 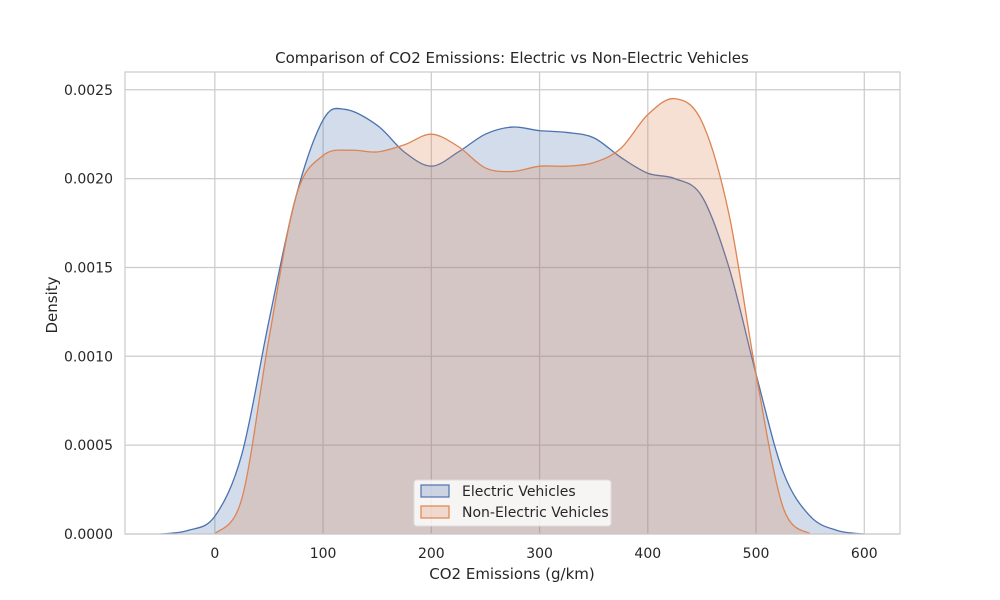 What do you see at coordinates (539, 554) in the screenshot?
I see `x-tick-label: 300` at bounding box center [539, 554].